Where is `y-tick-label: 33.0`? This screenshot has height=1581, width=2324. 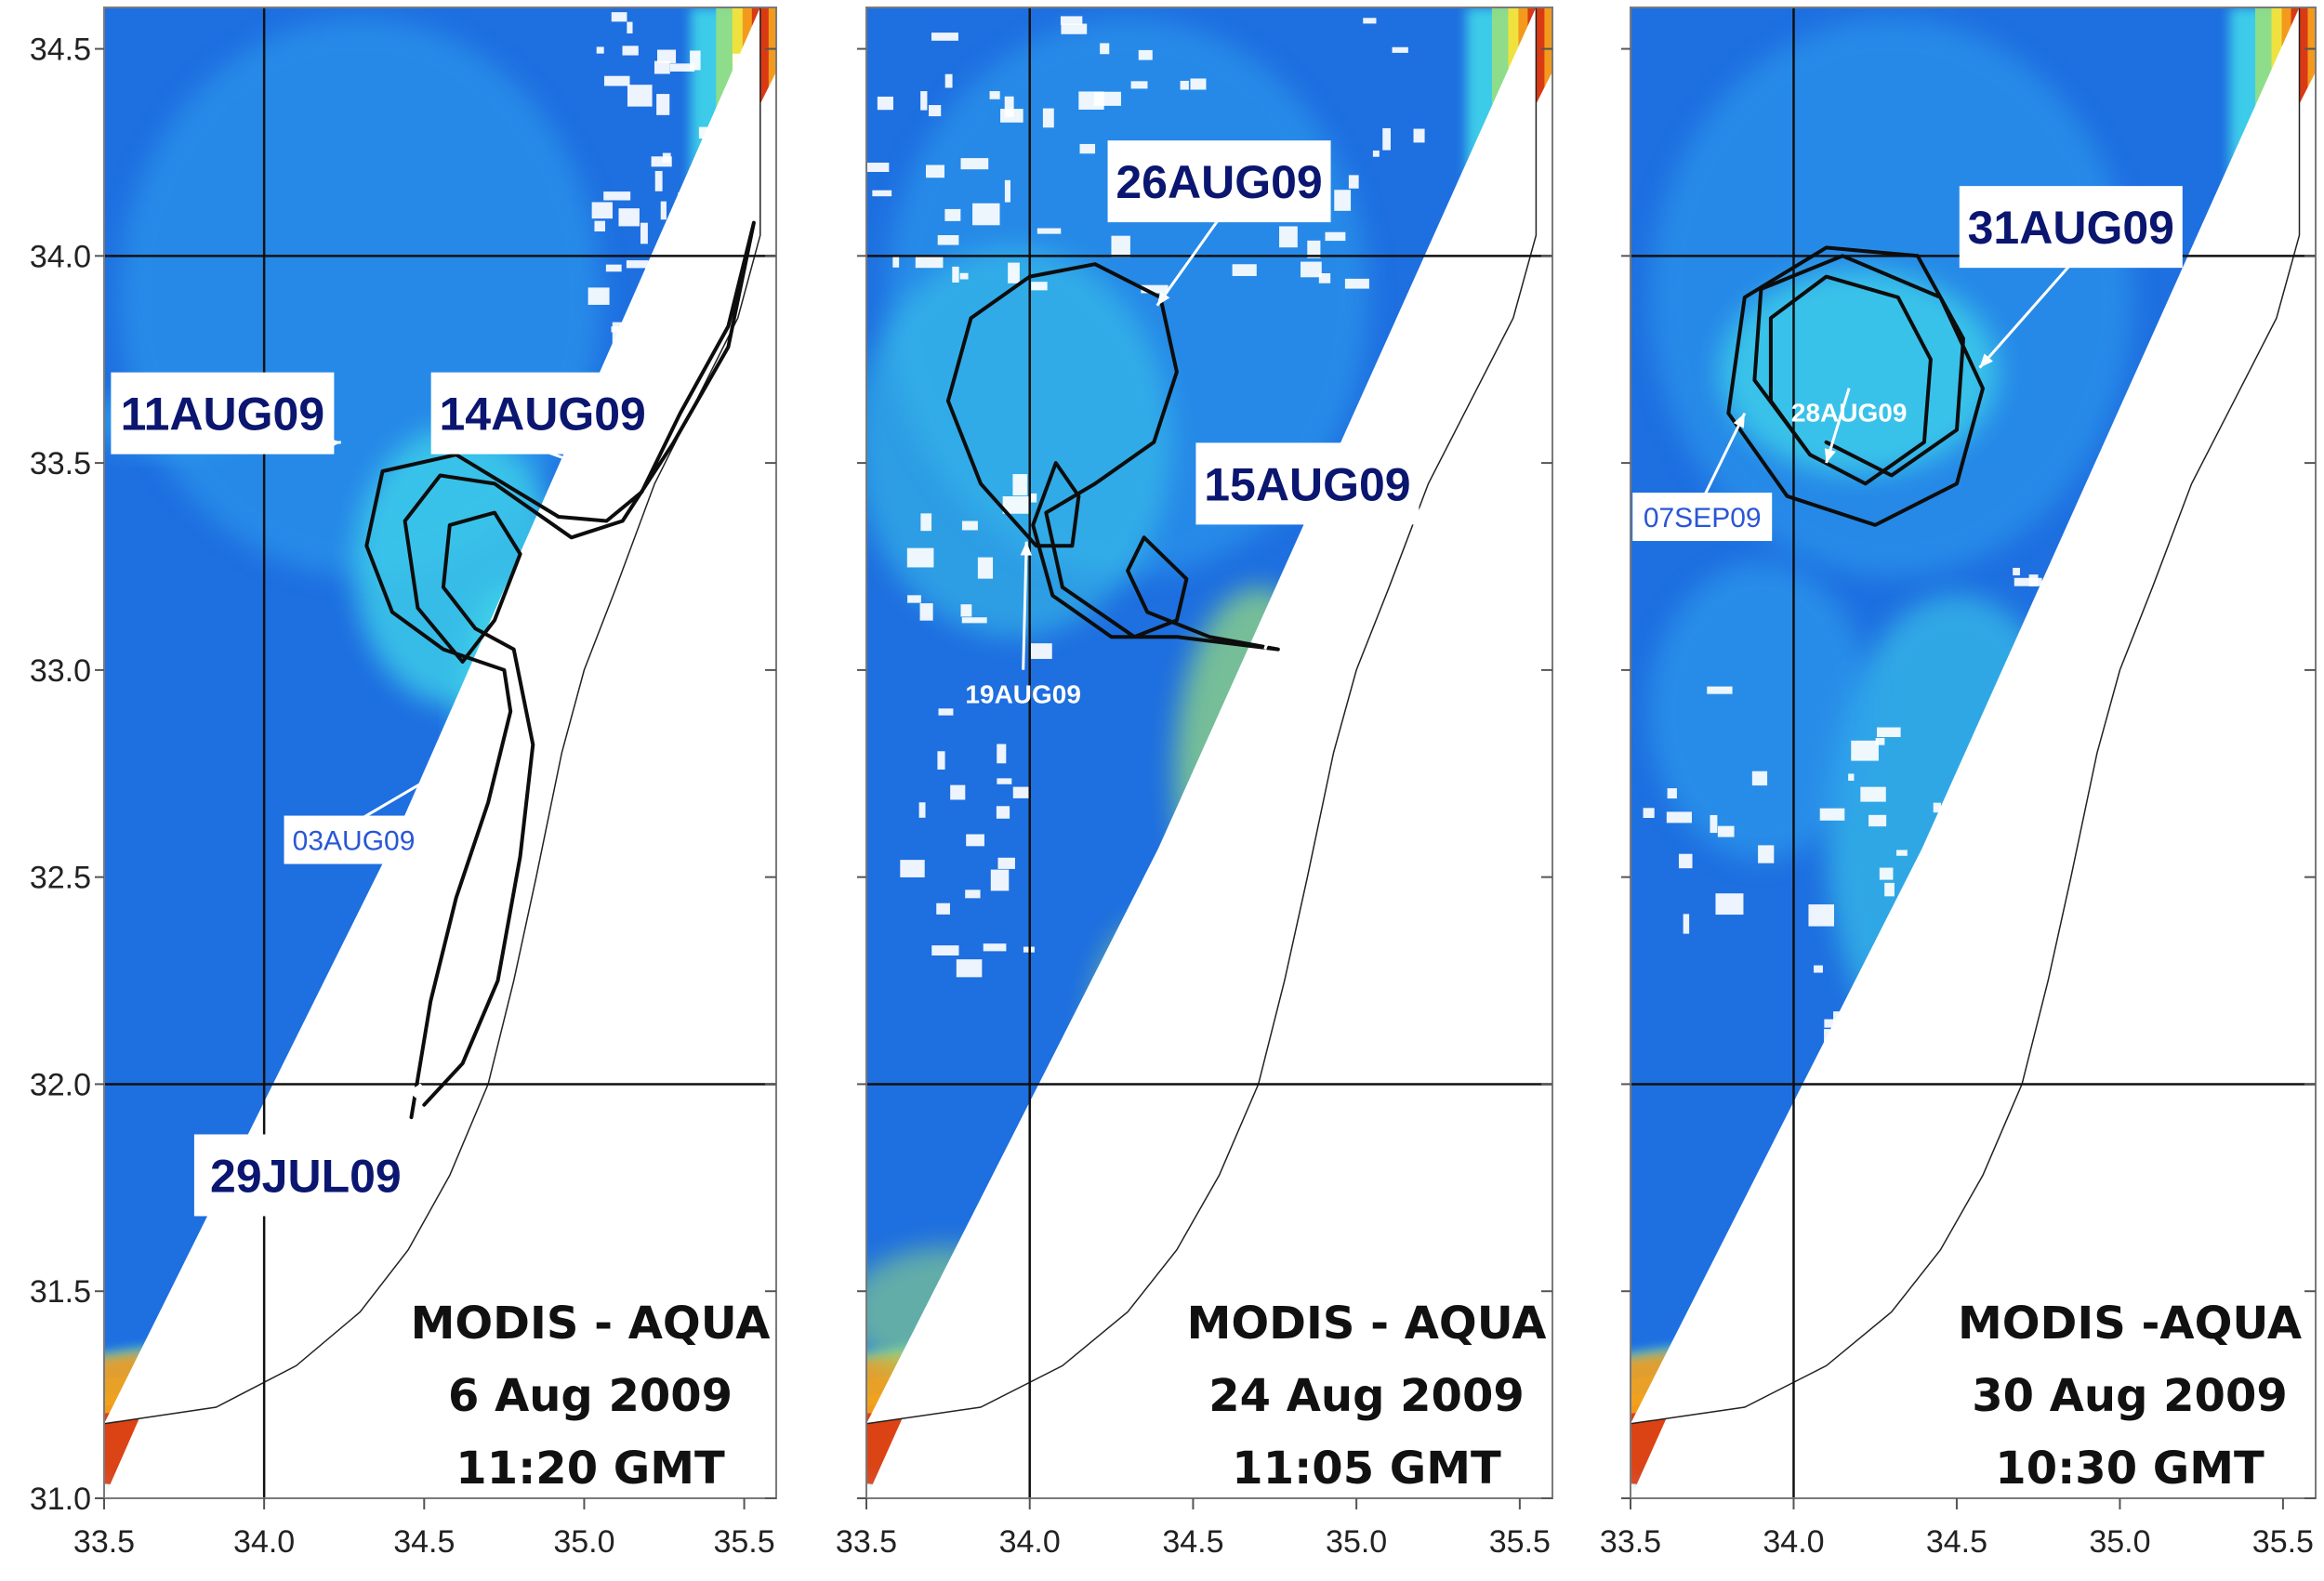
y-tick-label: 33.0 is located at coordinates (60, 671).